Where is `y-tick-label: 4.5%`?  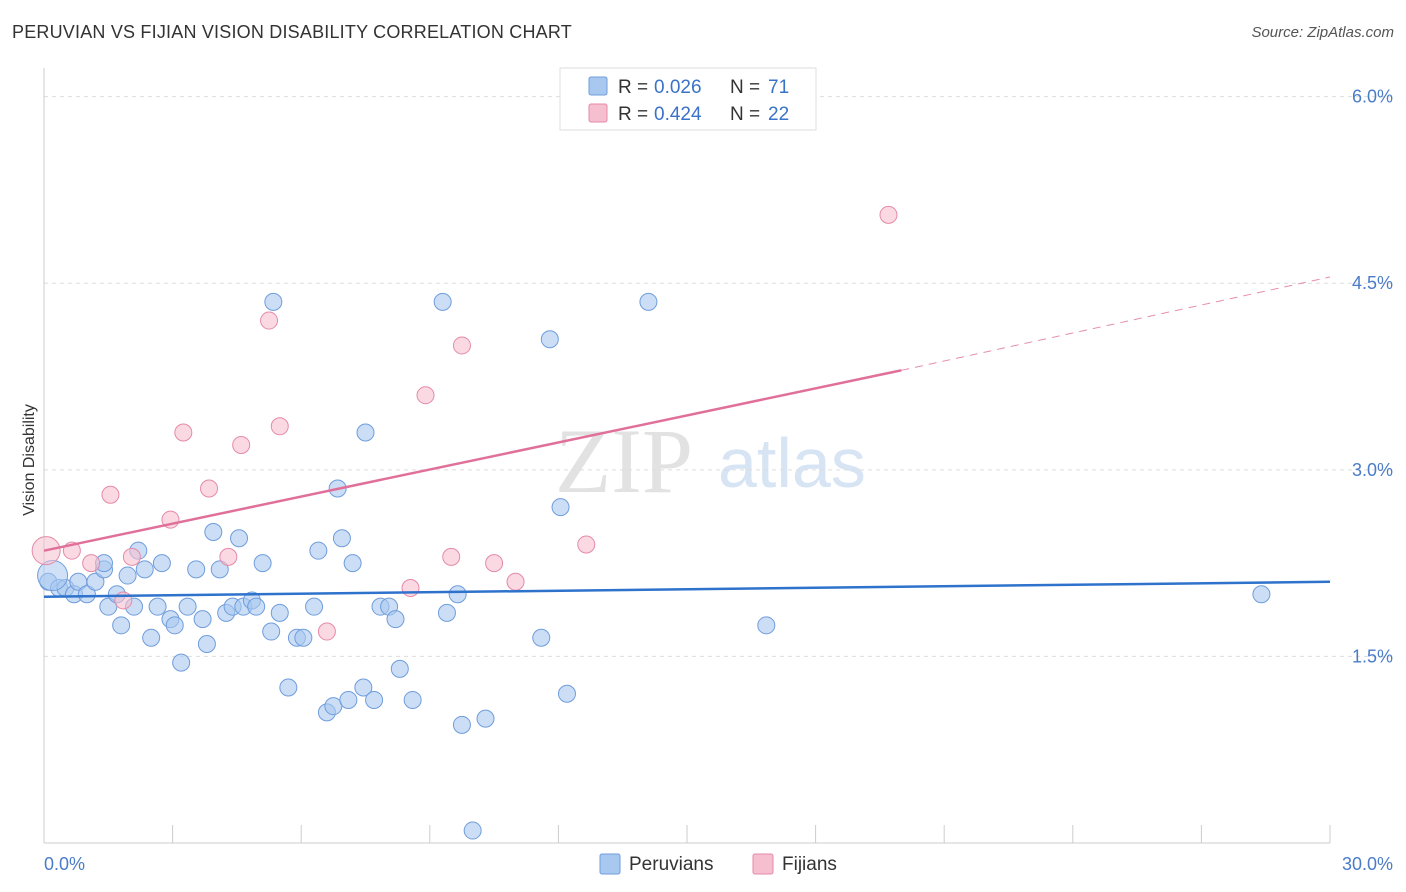 y-tick-label: 4.5% is located at coordinates (1372, 283).